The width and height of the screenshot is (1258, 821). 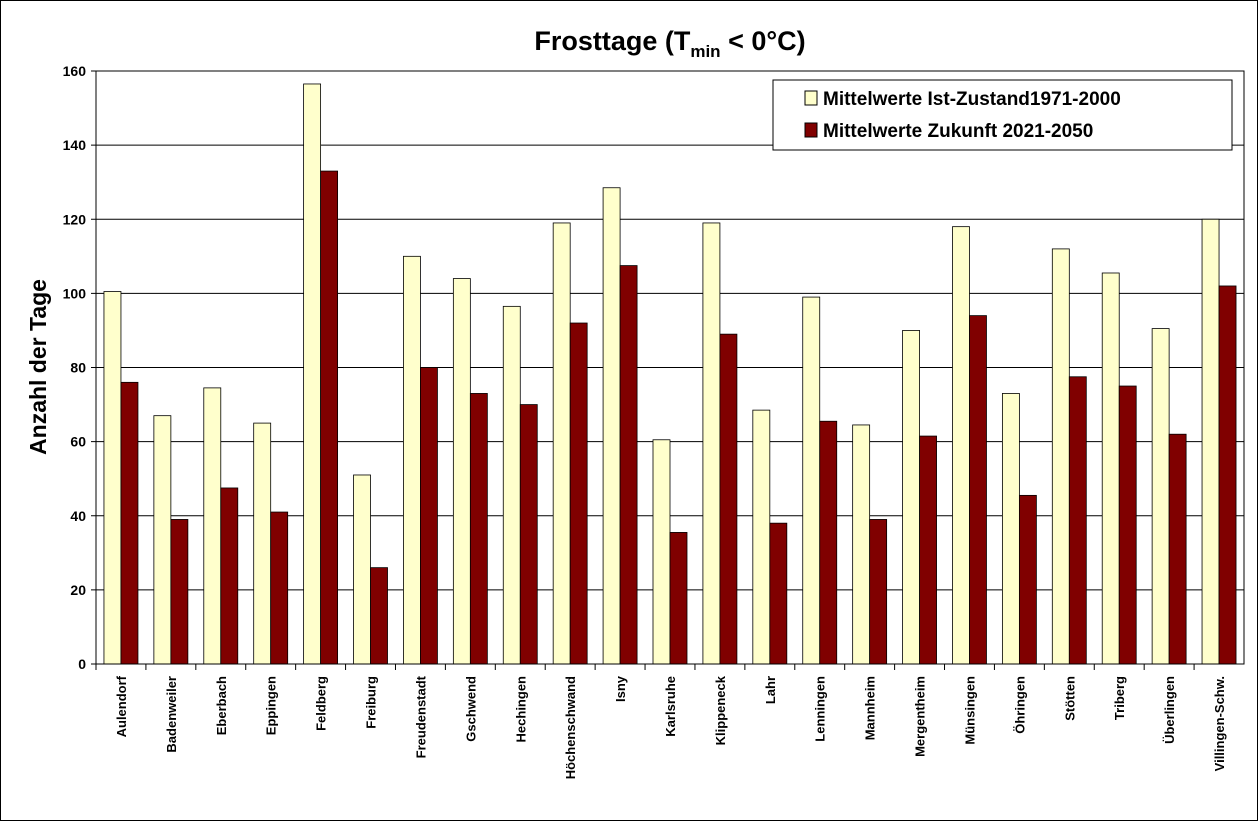 What do you see at coordinates (705, 51) in the screenshot?
I see `title-sub: min` at bounding box center [705, 51].